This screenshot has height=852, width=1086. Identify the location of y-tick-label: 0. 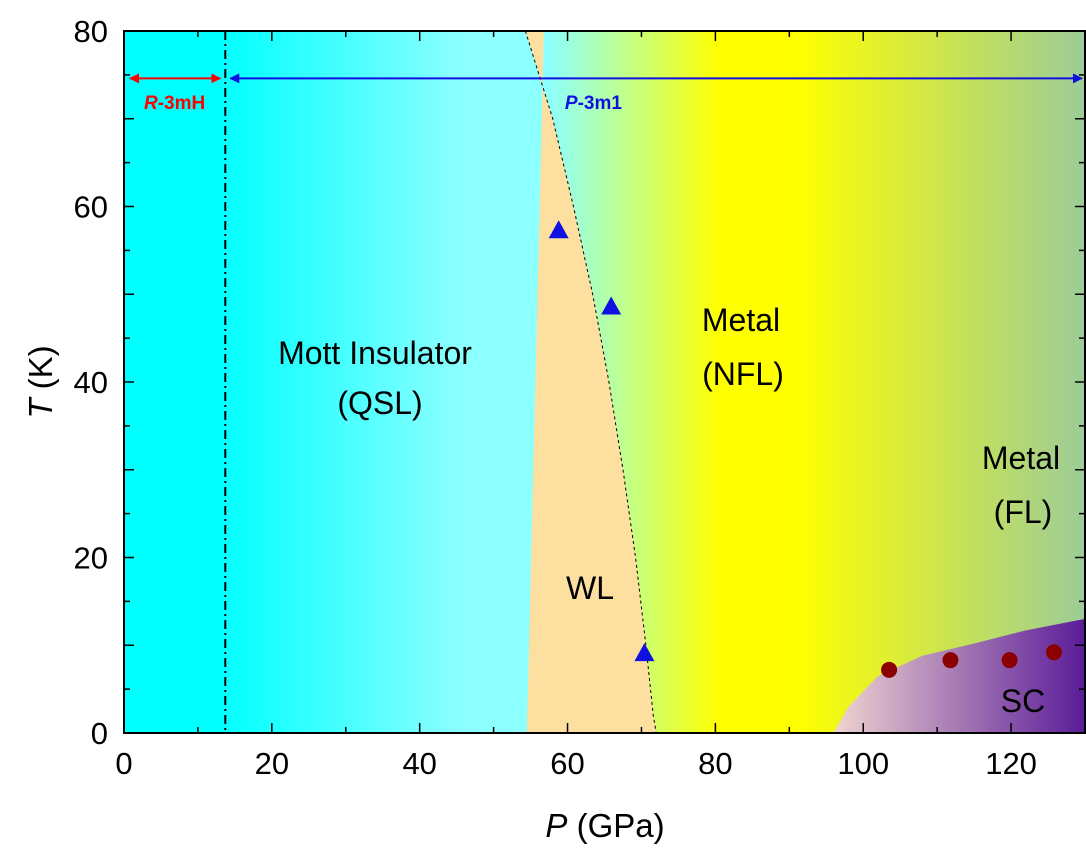
(99, 733).